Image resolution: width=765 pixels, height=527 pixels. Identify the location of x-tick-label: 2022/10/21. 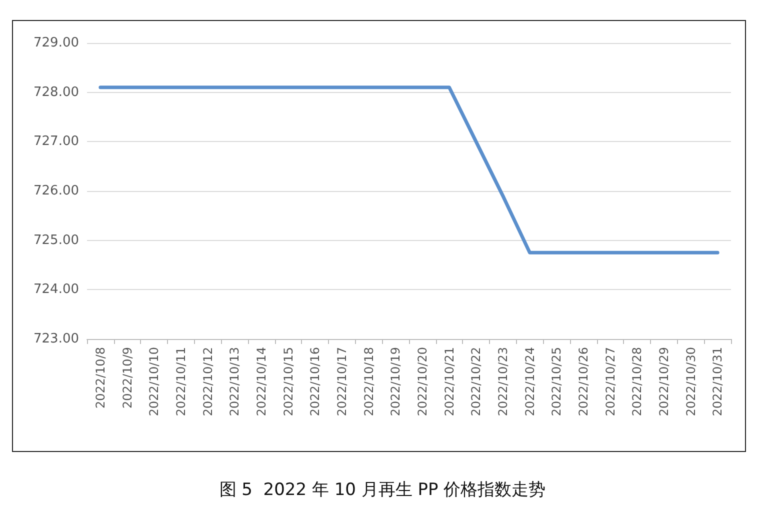
(449, 381).